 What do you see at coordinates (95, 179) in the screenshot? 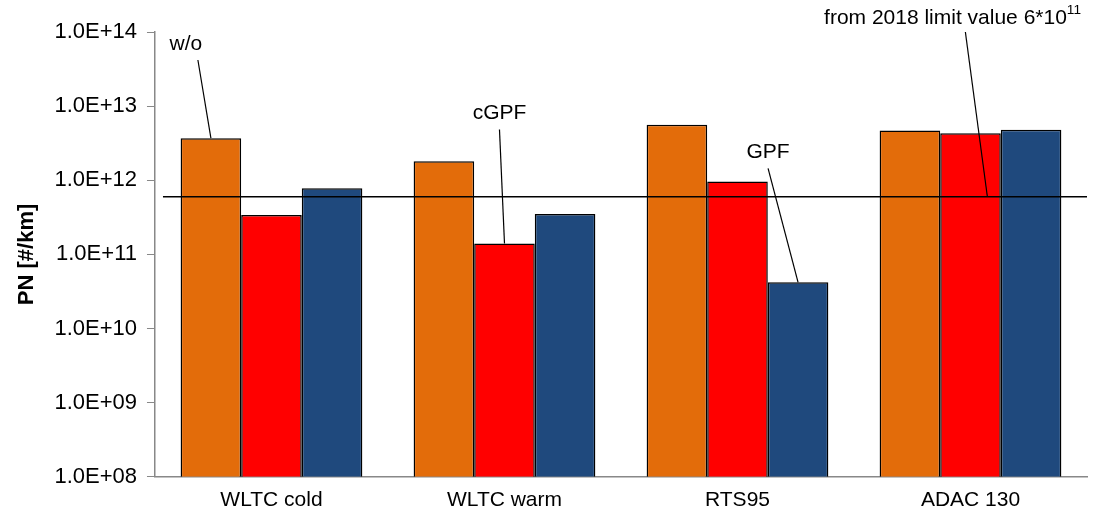
I see `y-tick-label: 1.0E+12` at bounding box center [95, 179].